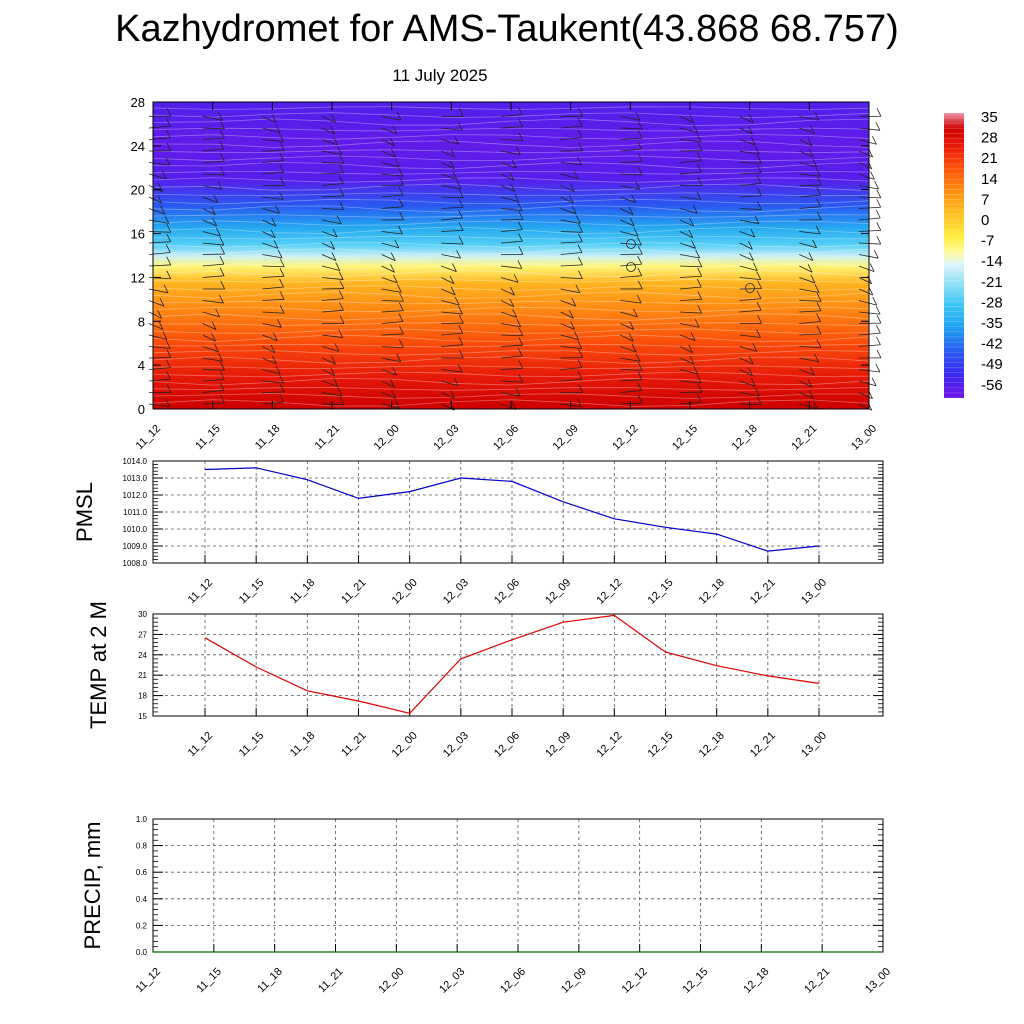 This screenshot has height=1024, width=1024. What do you see at coordinates (138, 190) in the screenshot?
I see `y-tick-label: 20` at bounding box center [138, 190].